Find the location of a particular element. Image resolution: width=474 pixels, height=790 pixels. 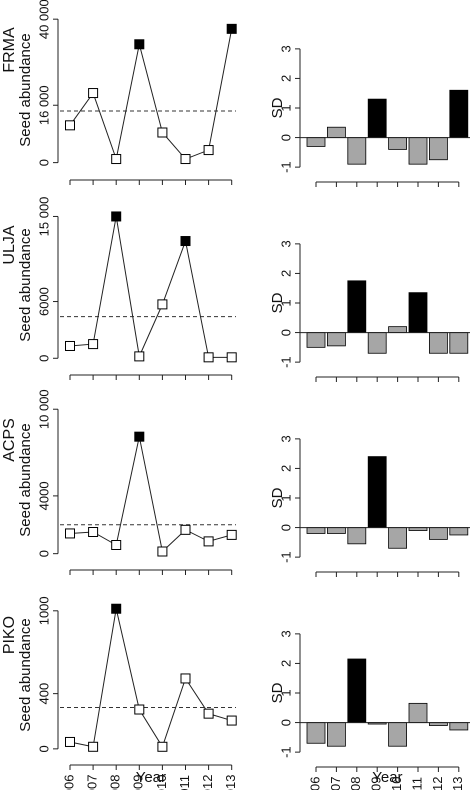

y-tick-label: 40 000 is located at coordinates (43, 19).